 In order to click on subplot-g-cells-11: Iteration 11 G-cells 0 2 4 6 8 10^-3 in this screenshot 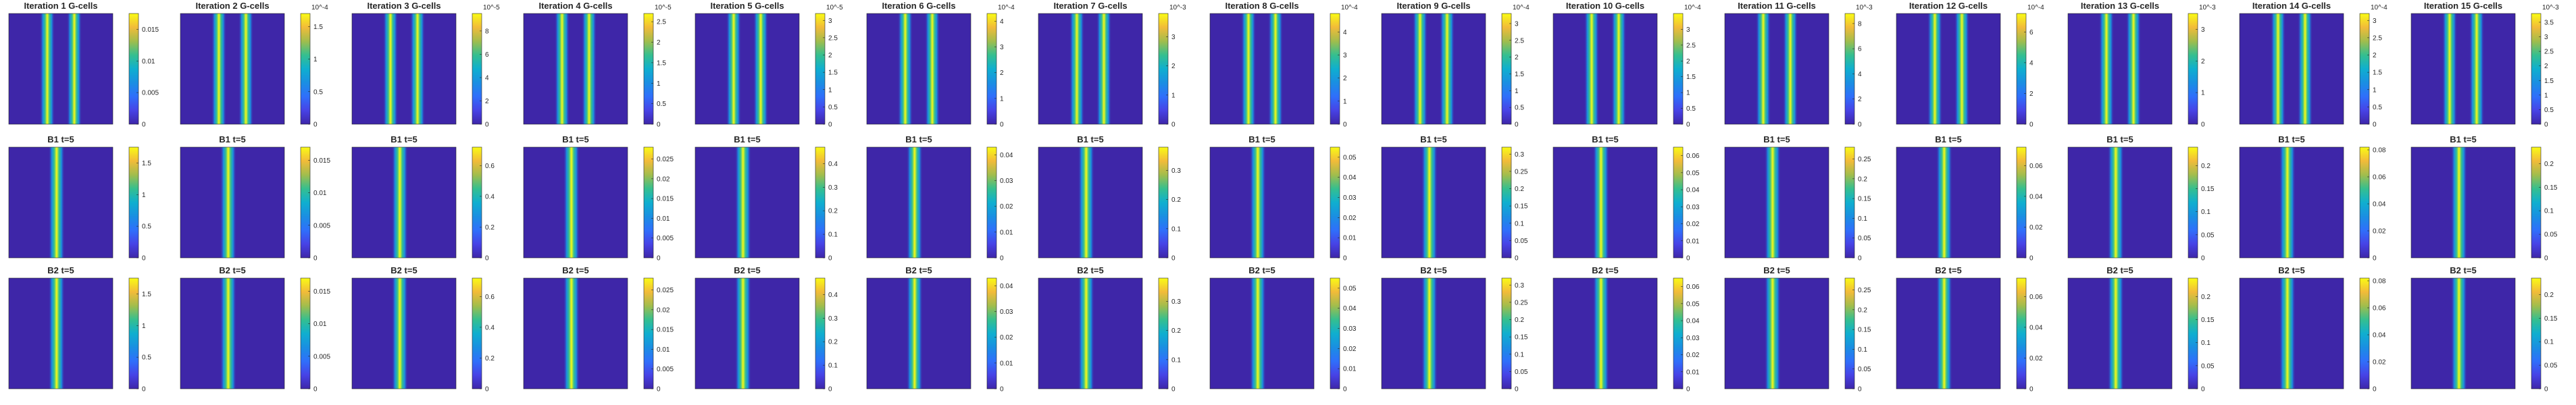, I will do `click(1798, 65)`.